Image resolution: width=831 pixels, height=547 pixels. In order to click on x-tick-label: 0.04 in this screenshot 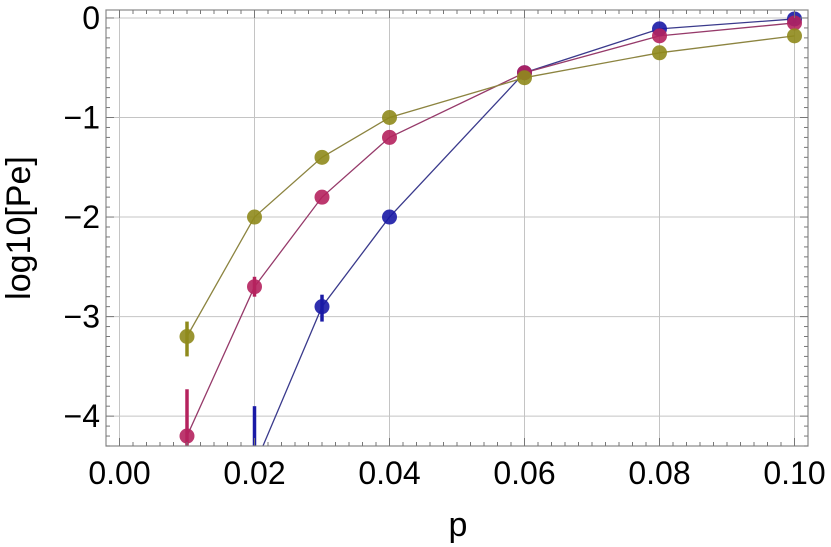, I will do `click(389, 473)`.